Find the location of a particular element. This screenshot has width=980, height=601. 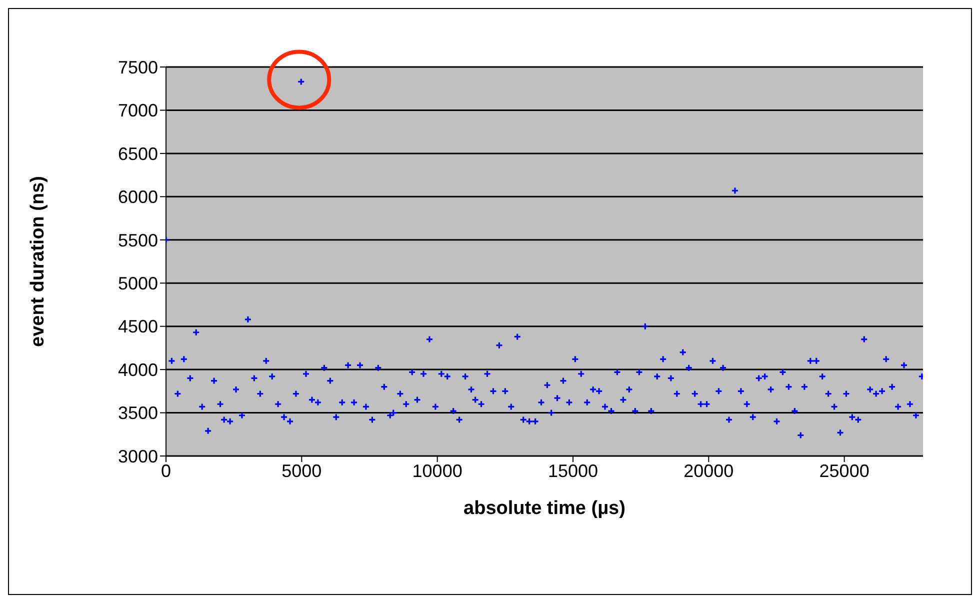

x-tick-label: 10000 is located at coordinates (437, 470).